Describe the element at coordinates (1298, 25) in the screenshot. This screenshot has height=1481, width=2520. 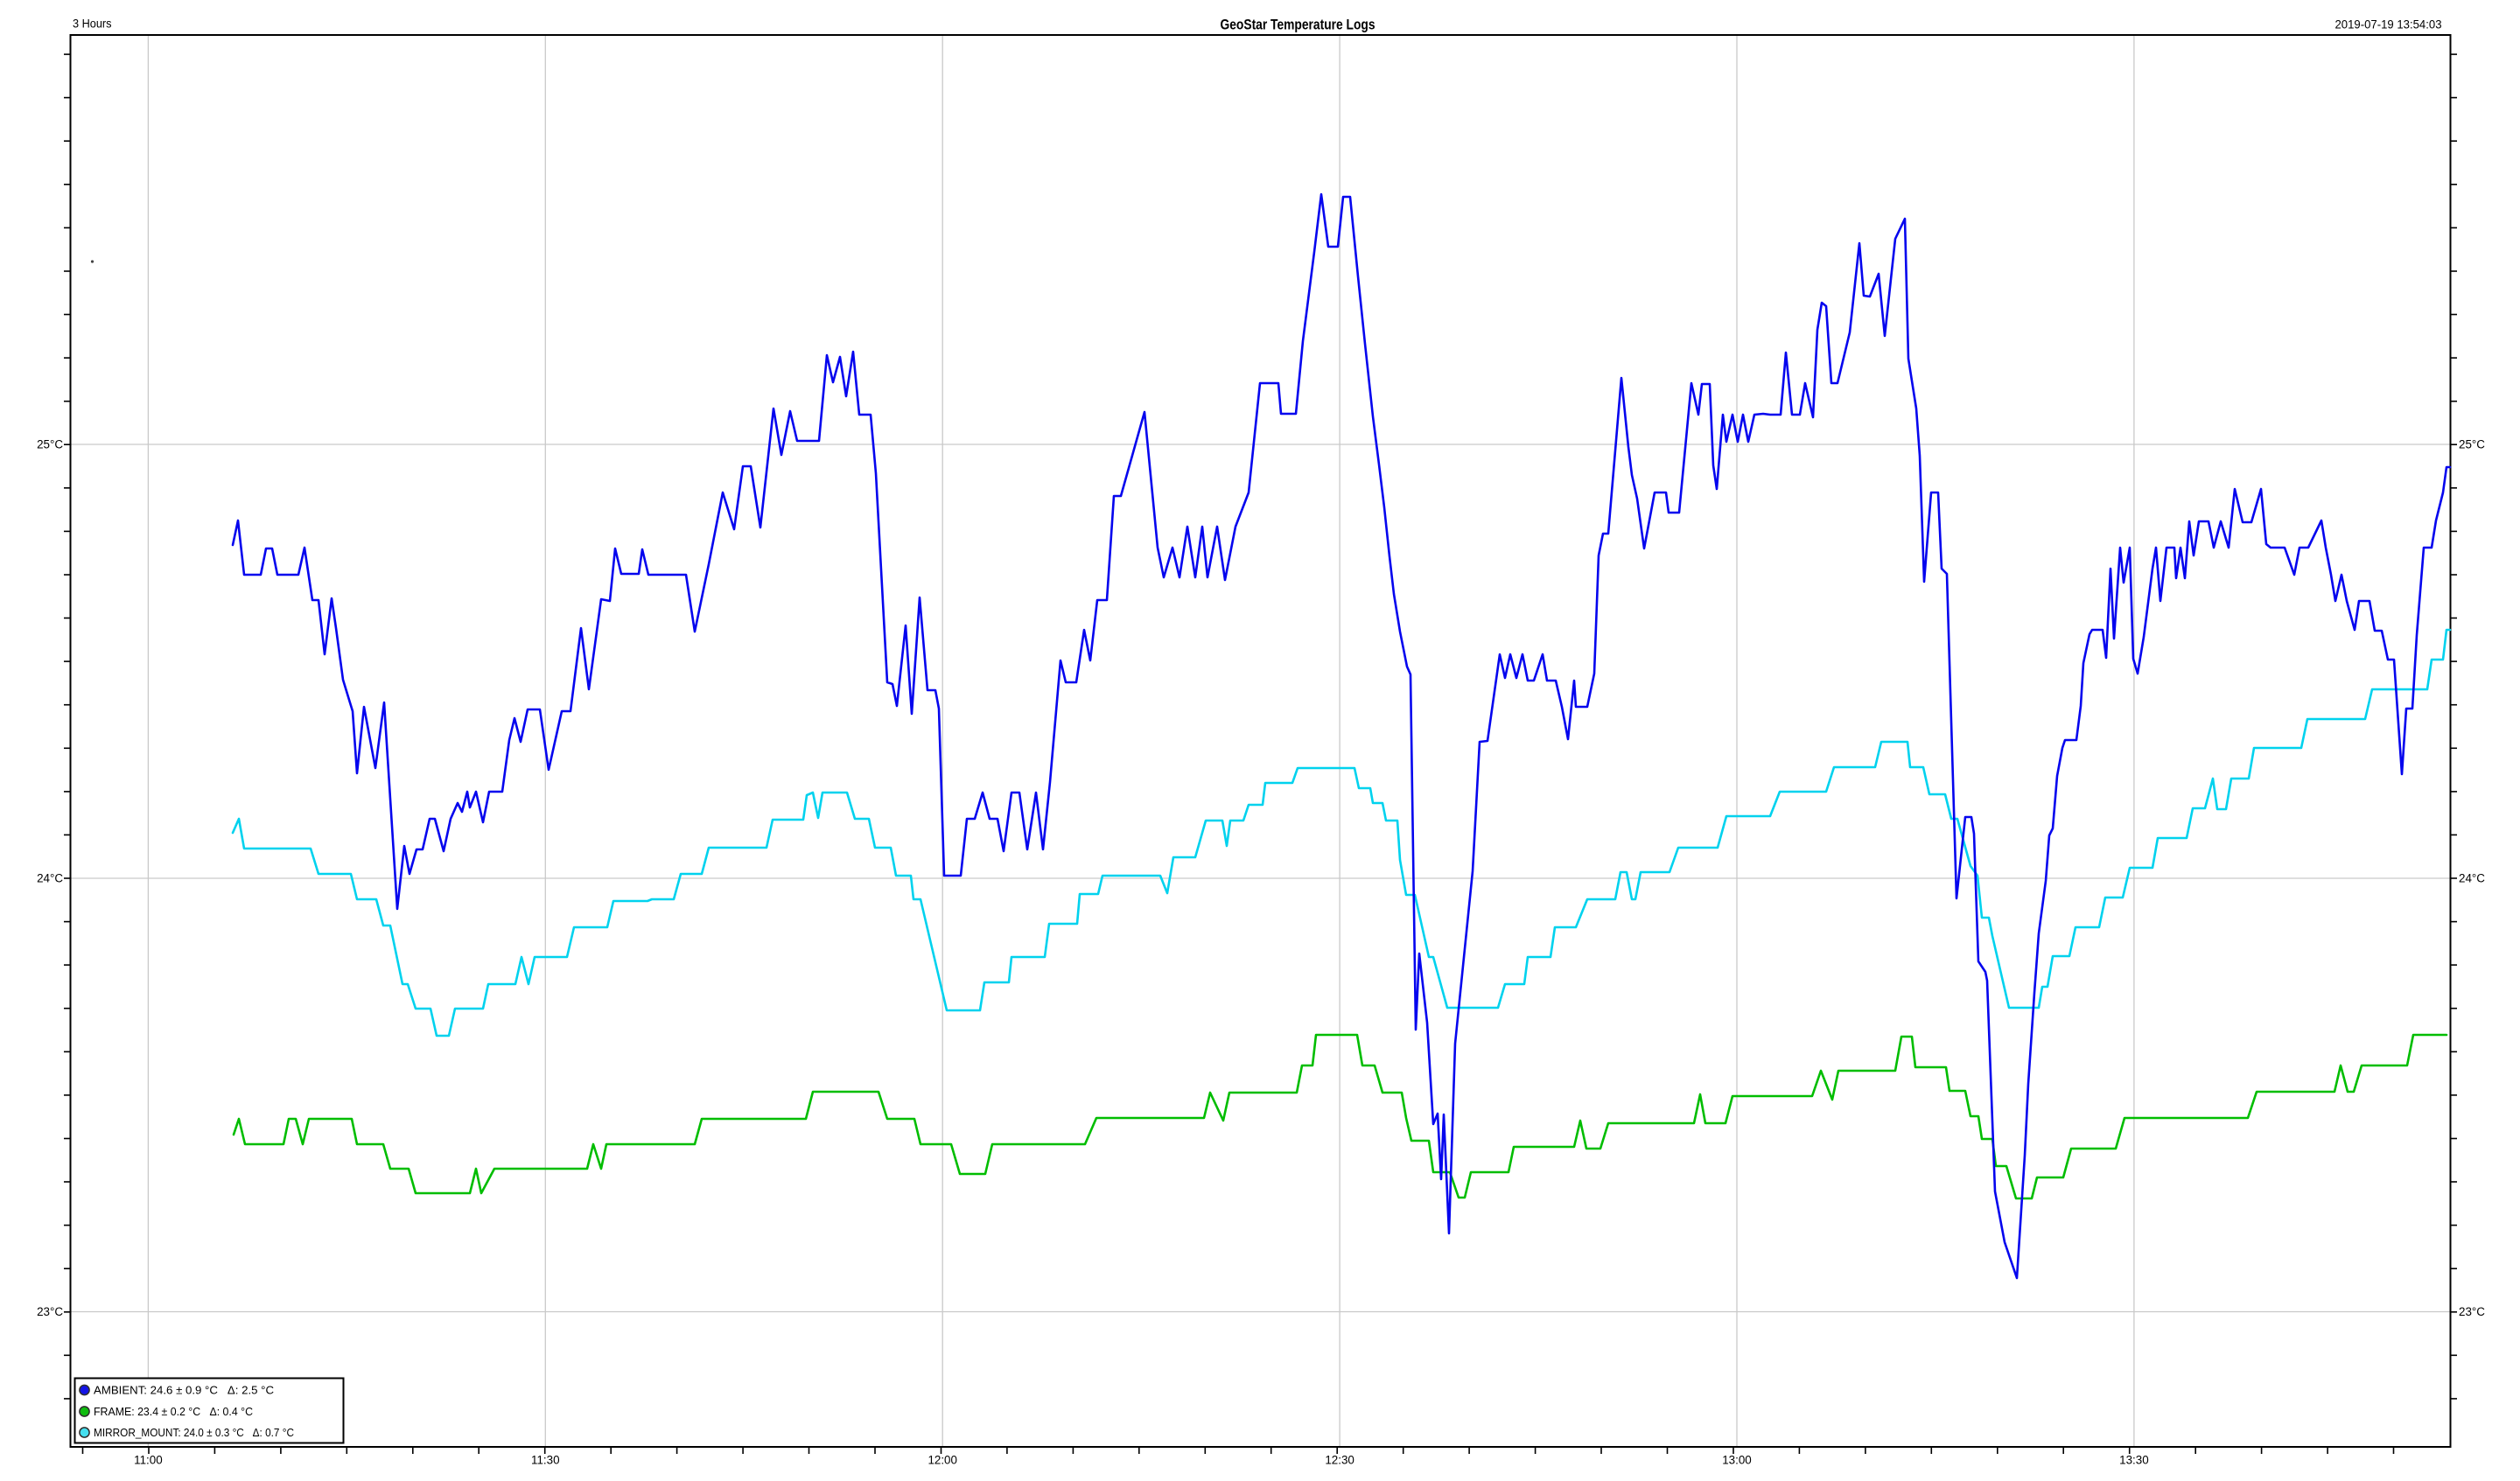
I see `svg-text: GeoStar Temperature Logs` at that location.